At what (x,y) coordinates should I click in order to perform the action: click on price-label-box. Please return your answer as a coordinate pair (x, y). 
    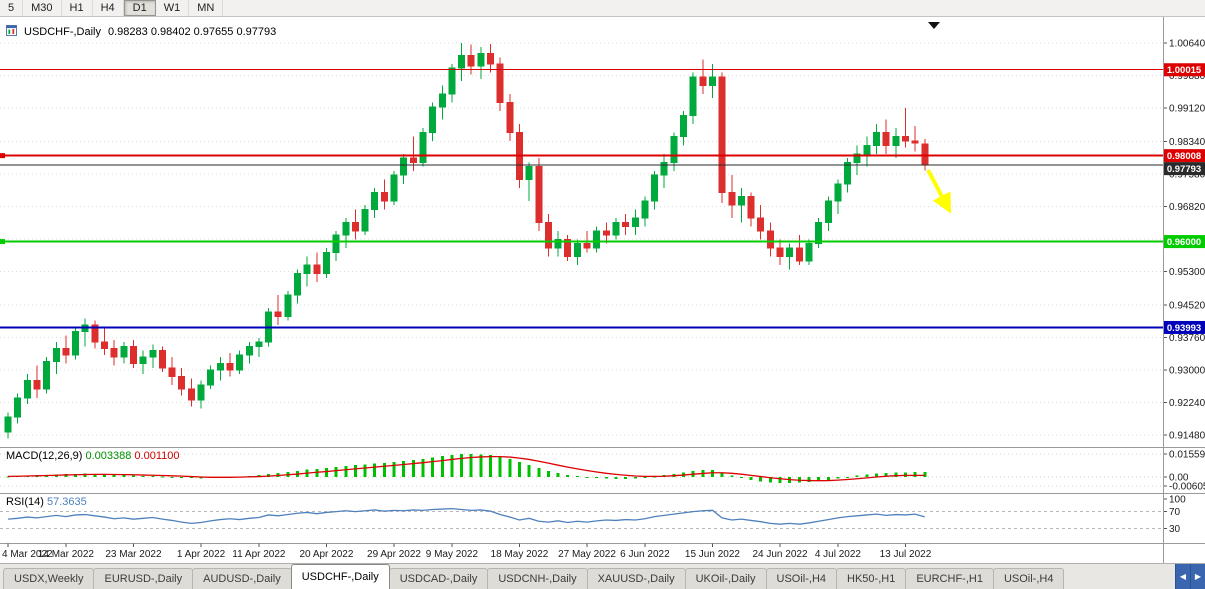
    Looking at the image, I should click on (1184, 169).